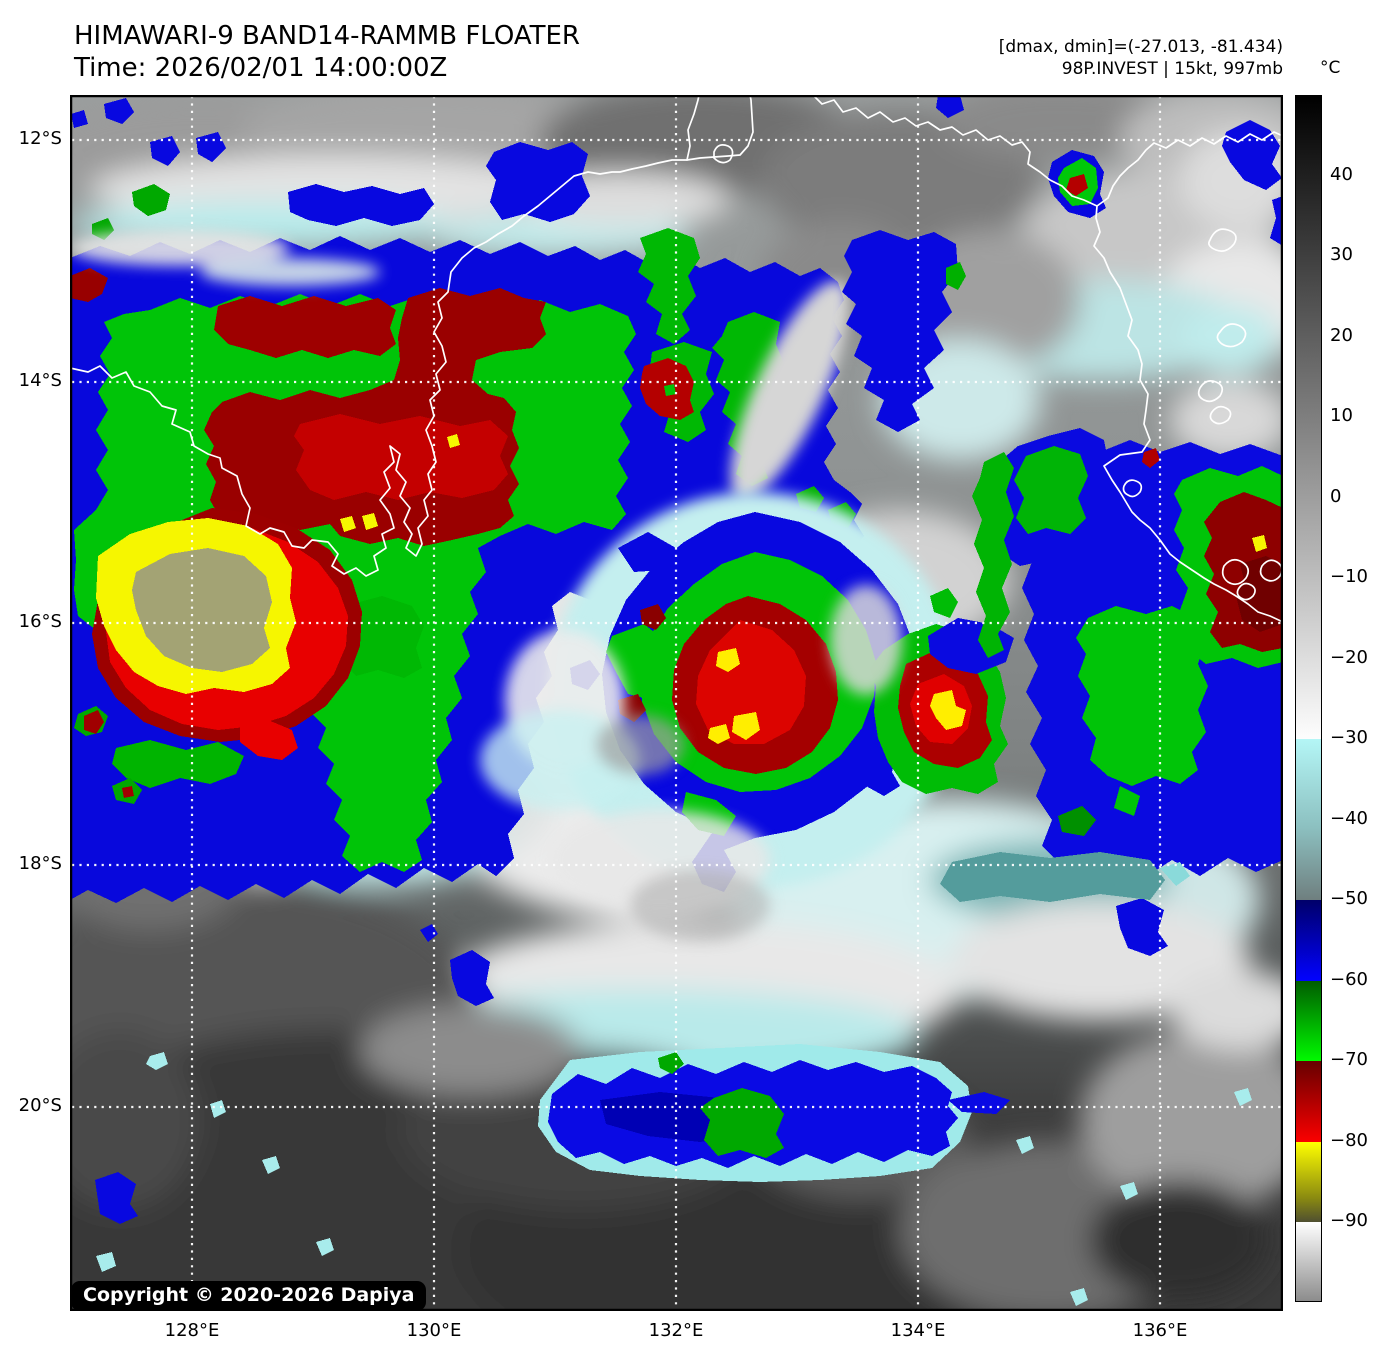  I want to click on nw-red-band, so click(305, 327).